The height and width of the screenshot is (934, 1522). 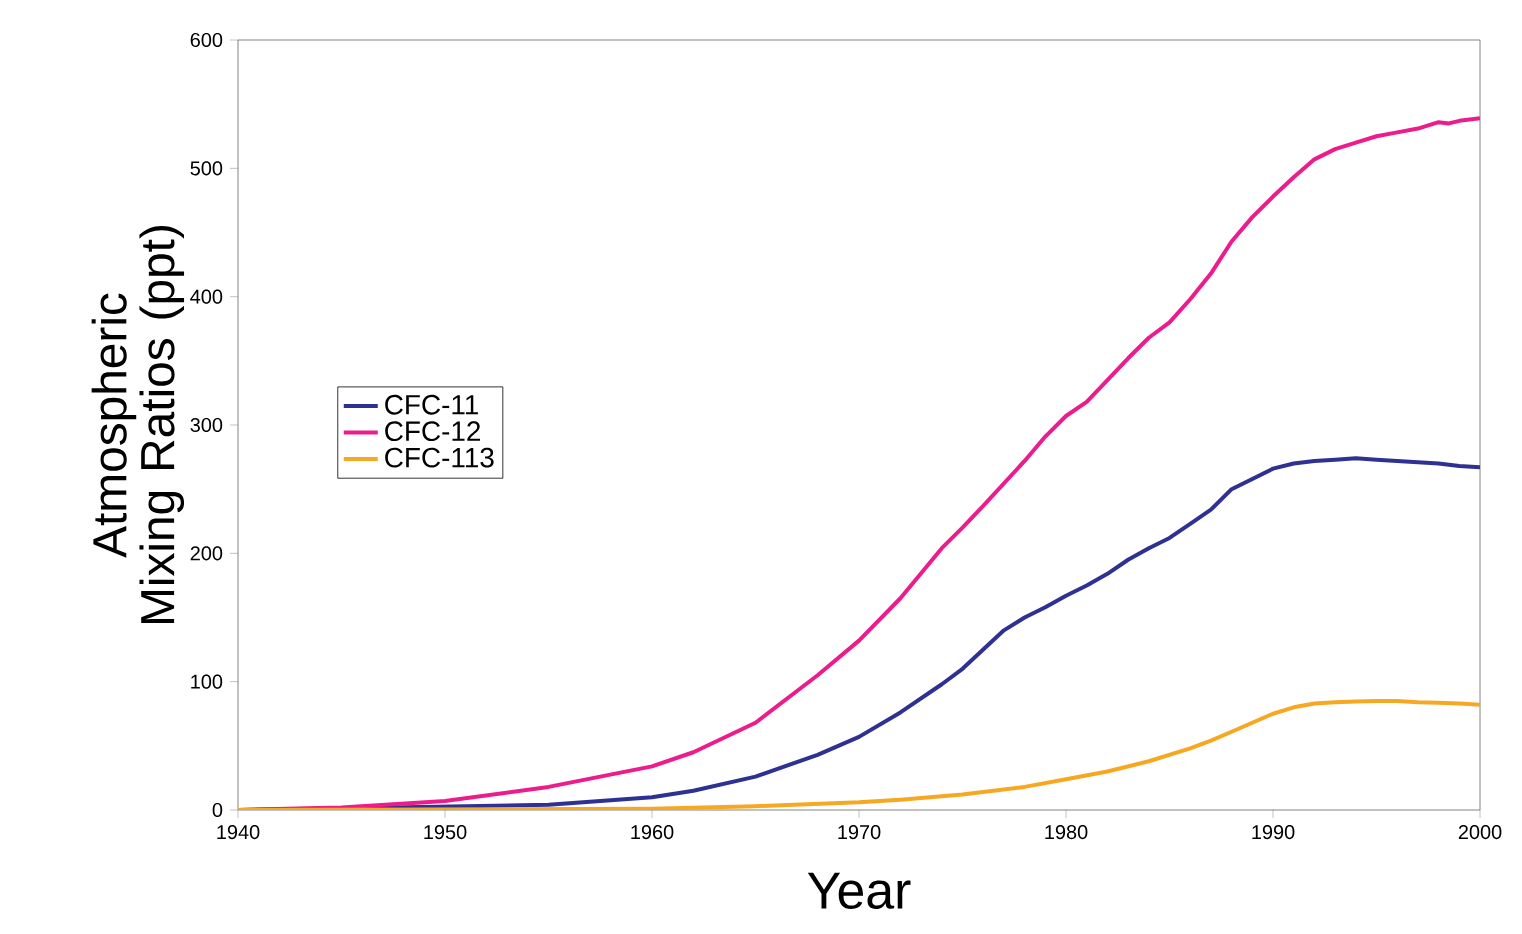 What do you see at coordinates (206, 40) in the screenshot?
I see `y-tick-label: 600` at bounding box center [206, 40].